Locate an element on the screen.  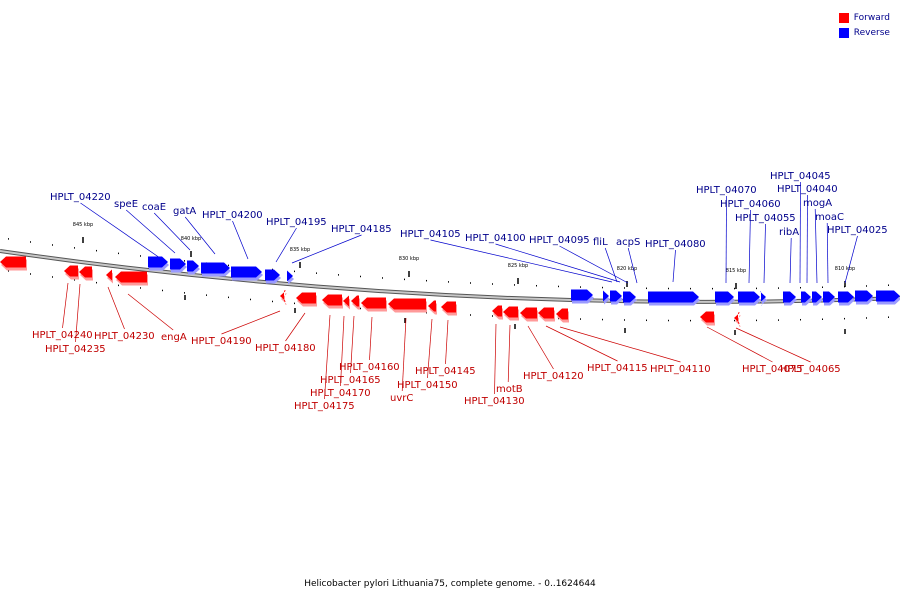
forward-swatch is located at coordinates (843, 17).